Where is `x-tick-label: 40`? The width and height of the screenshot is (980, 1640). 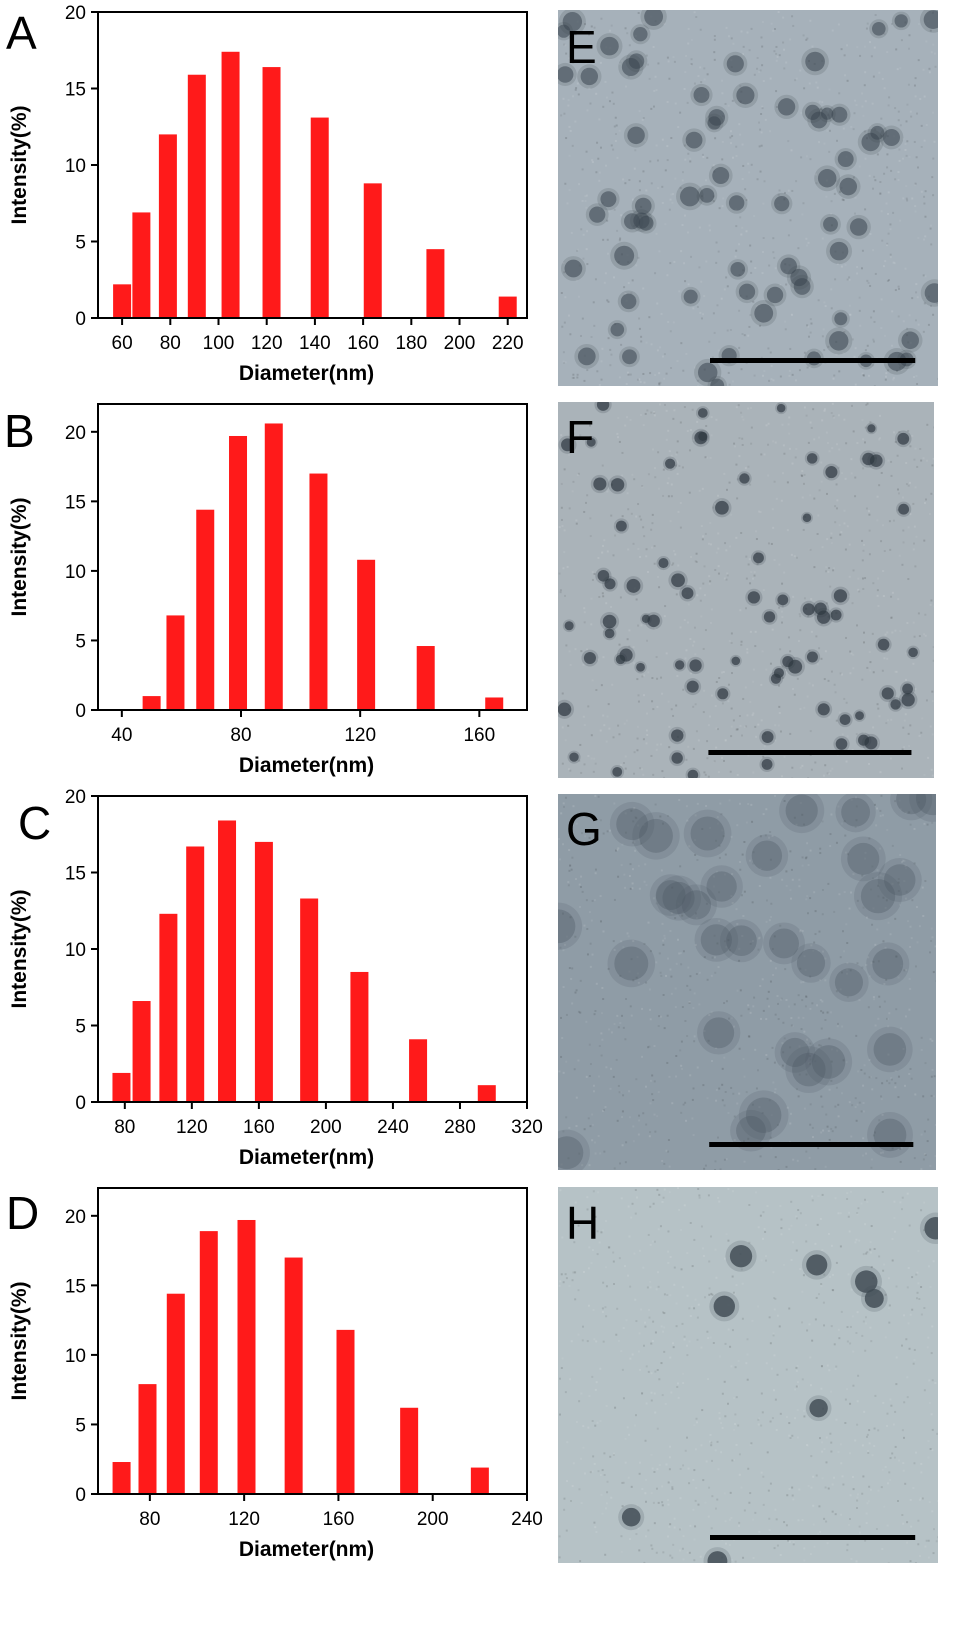
x-tick-label: 40 is located at coordinates (121, 735).